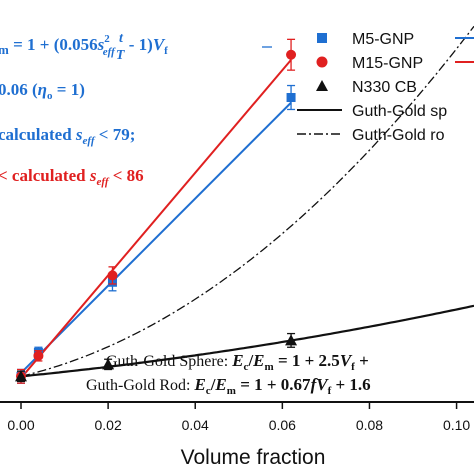  I want to click on legend-label-cb: N330 CB, so click(384, 87).